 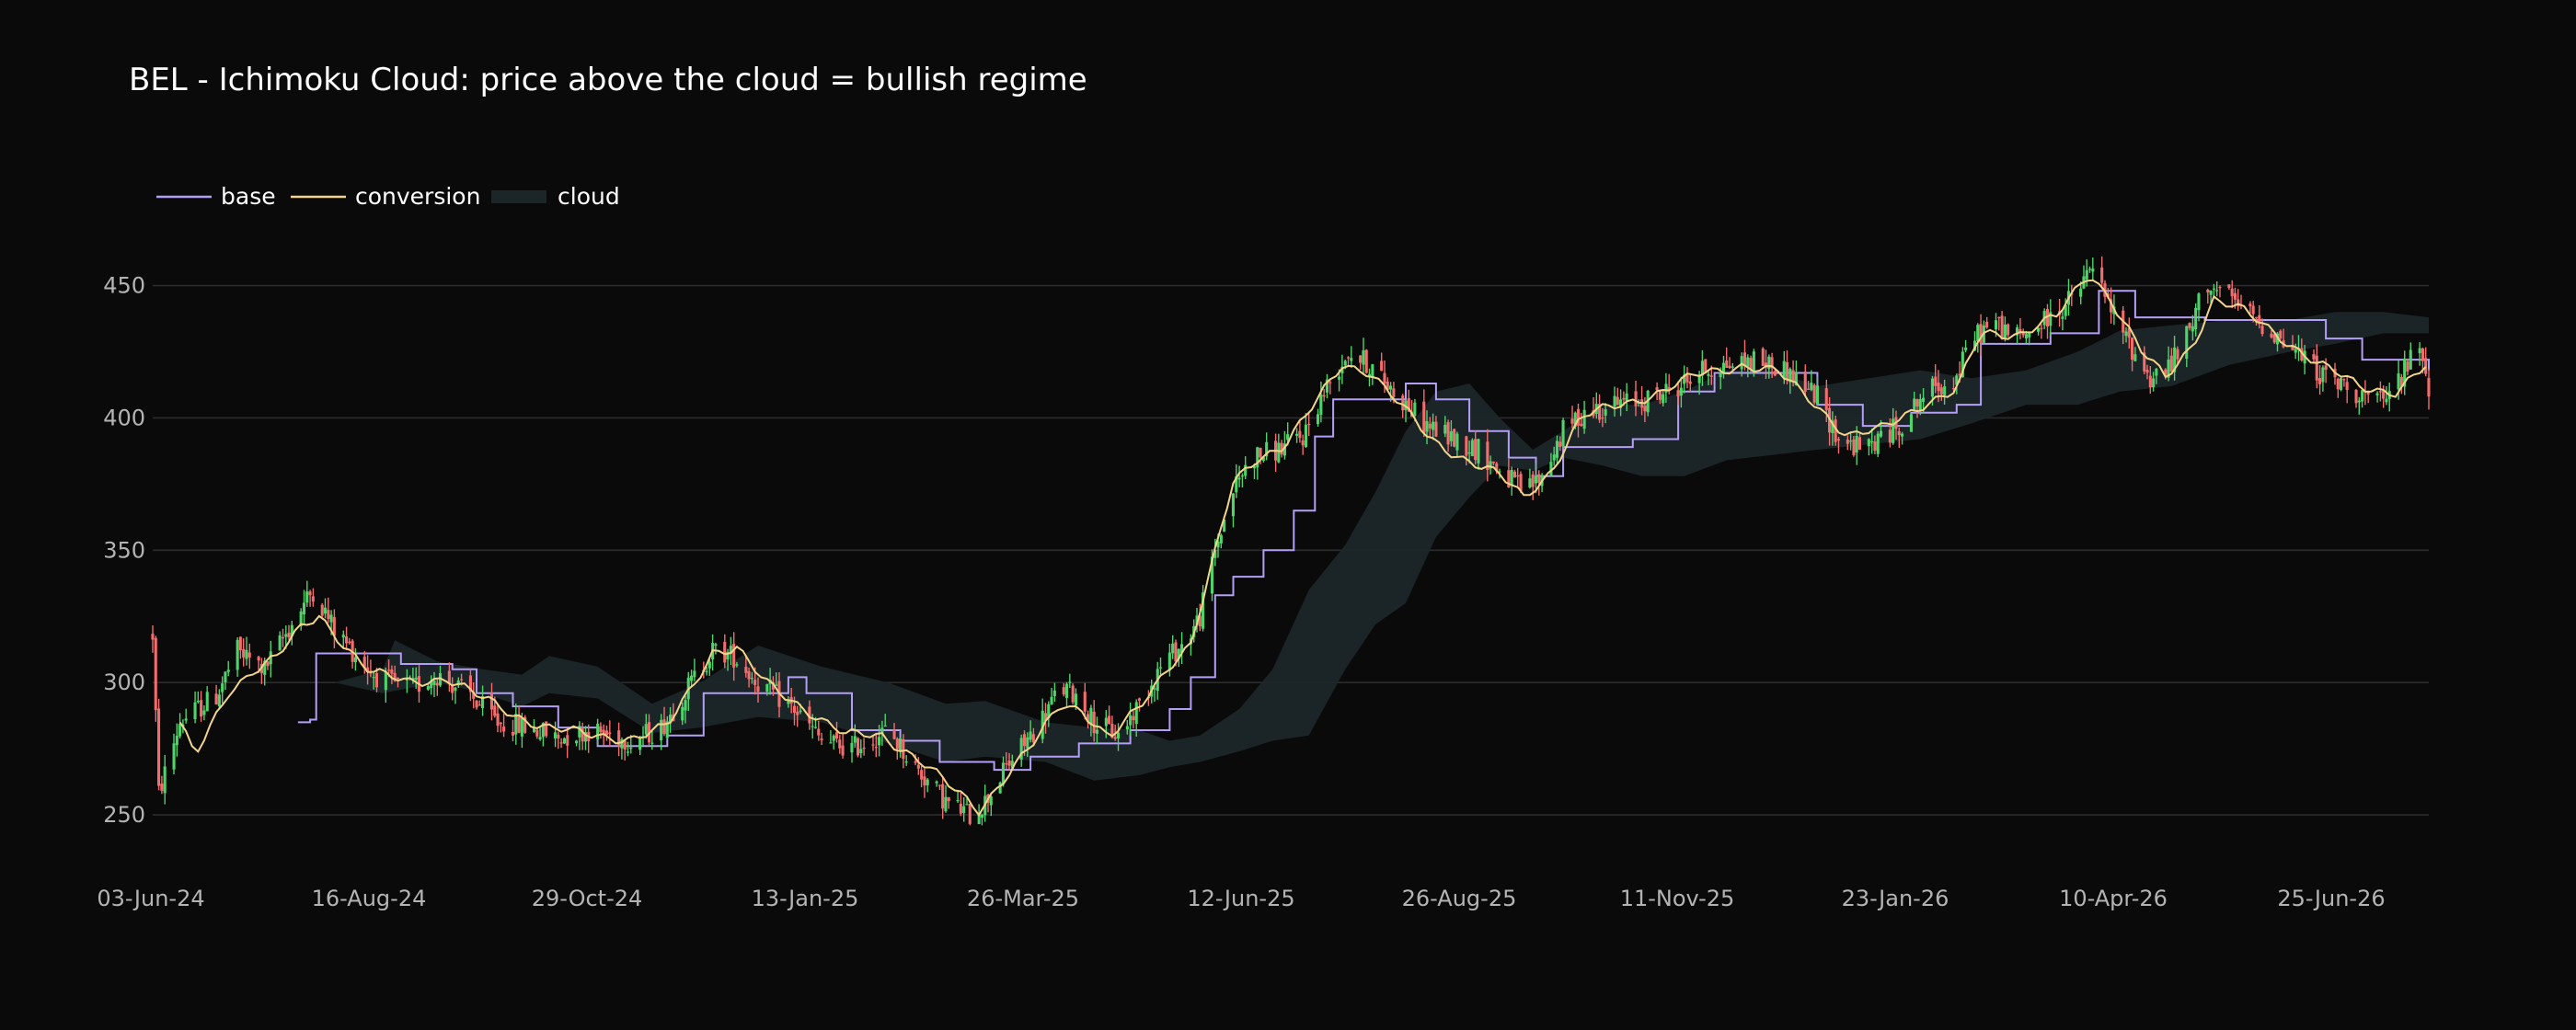 What do you see at coordinates (417, 196) in the screenshot?
I see `legend-label-conversion: conversion` at bounding box center [417, 196].